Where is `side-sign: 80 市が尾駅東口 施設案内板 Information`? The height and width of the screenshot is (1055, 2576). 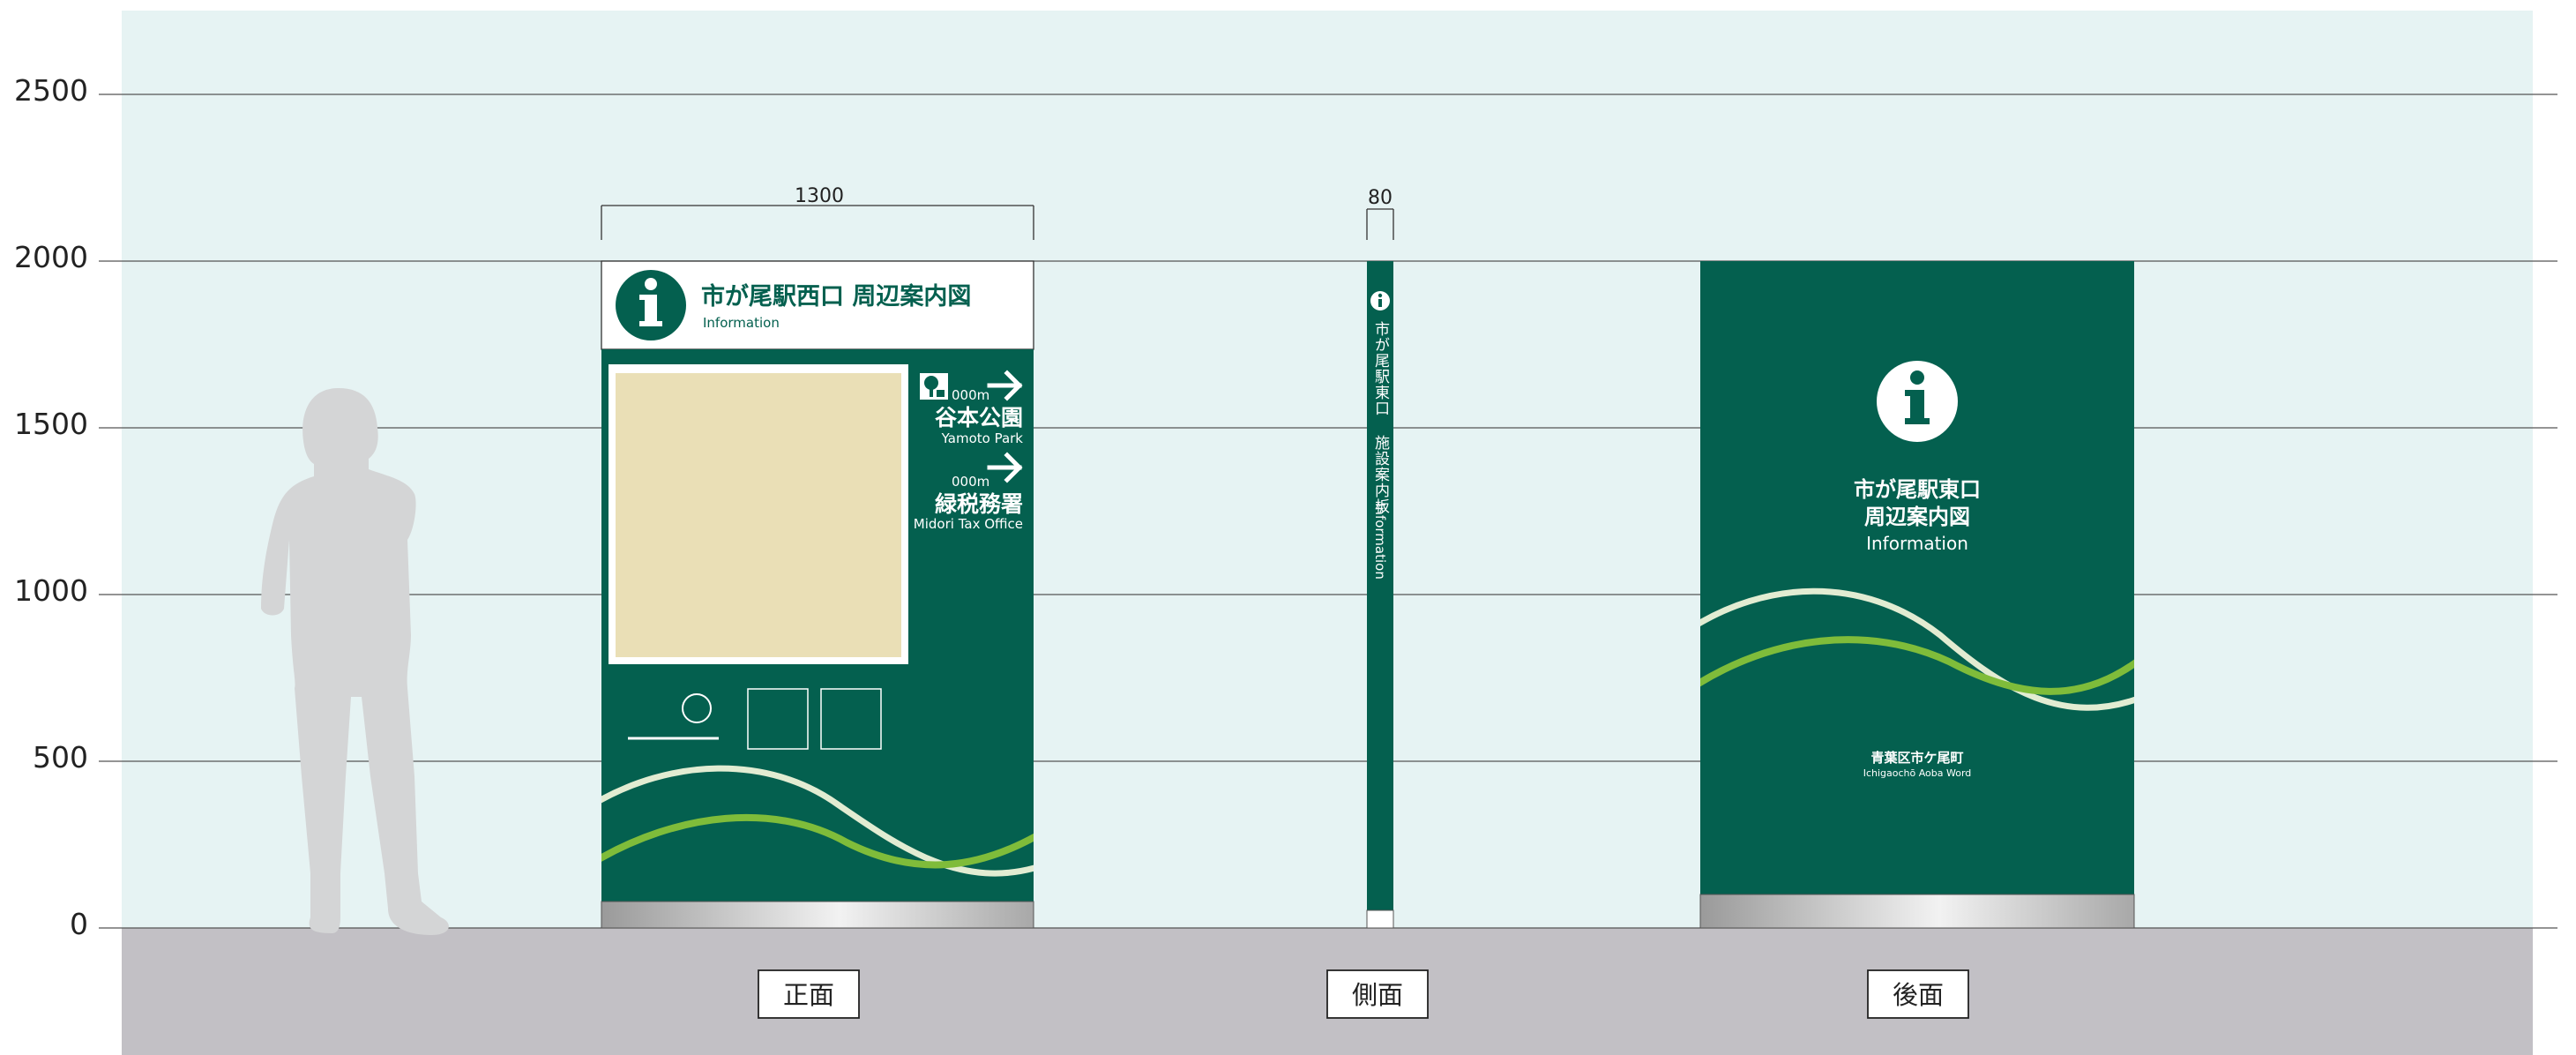
side-sign: 80 市が尾駅東口 施設案内板 Information is located at coordinates (1380, 558).